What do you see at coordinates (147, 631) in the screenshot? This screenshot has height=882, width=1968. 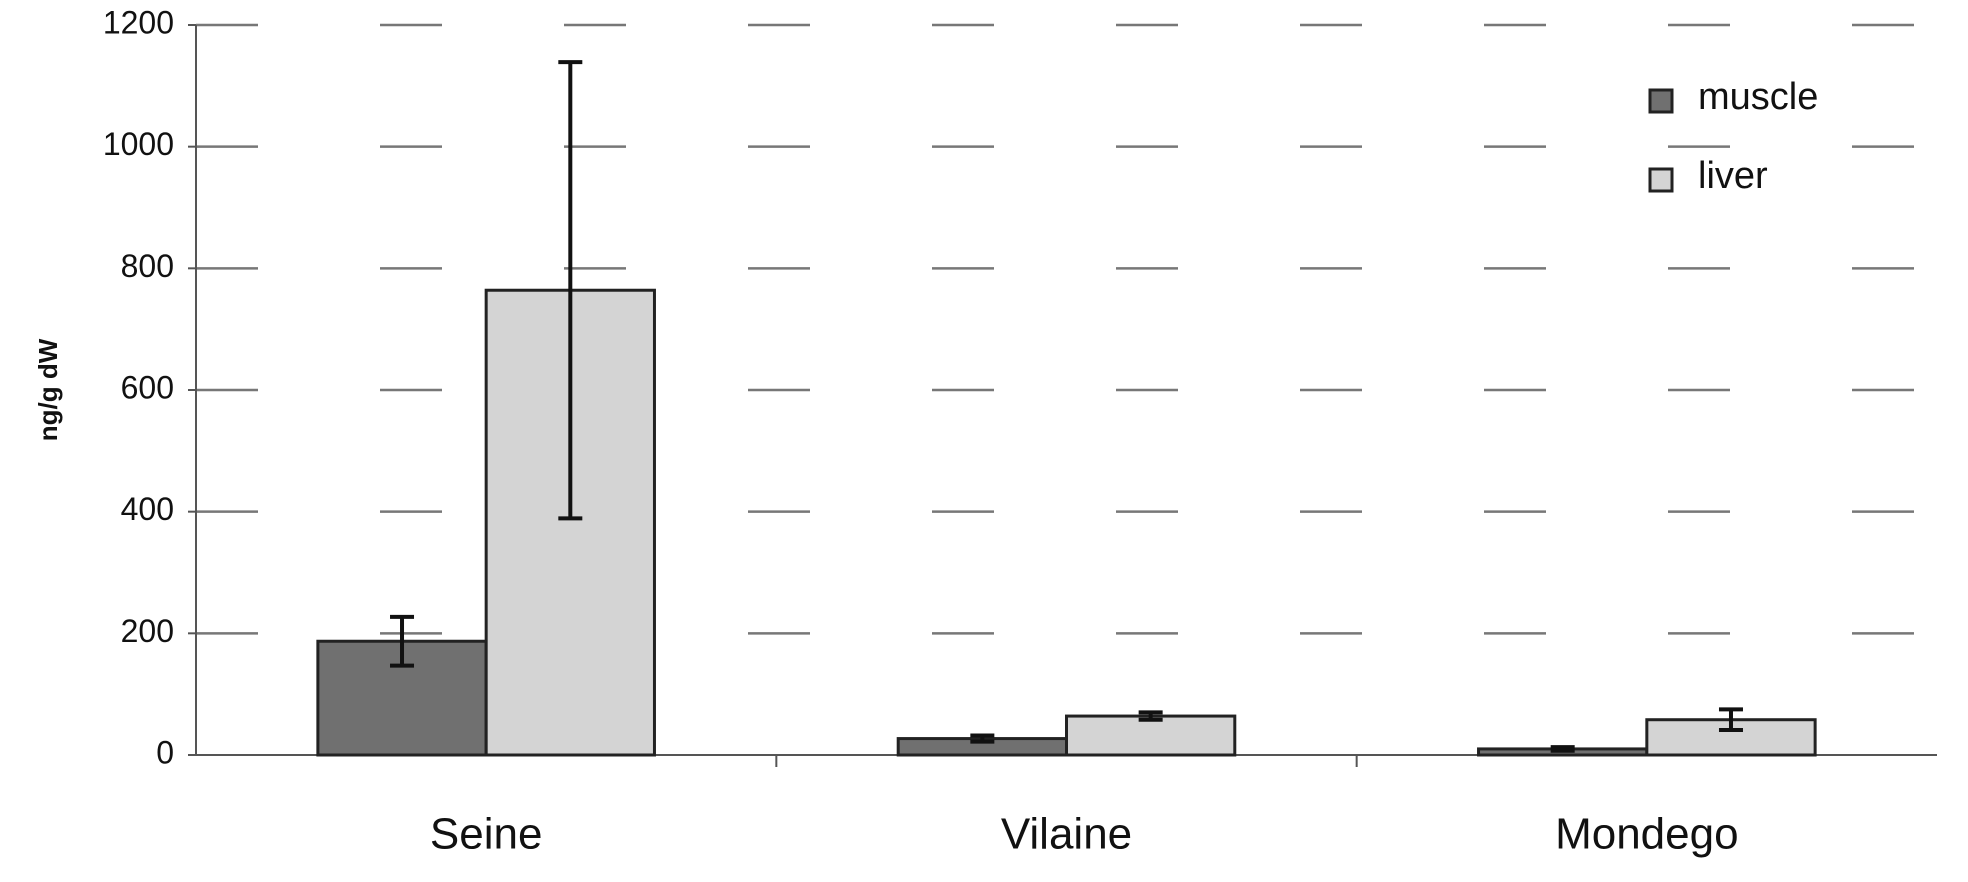 I see `y-tick-label: 200` at bounding box center [147, 631].